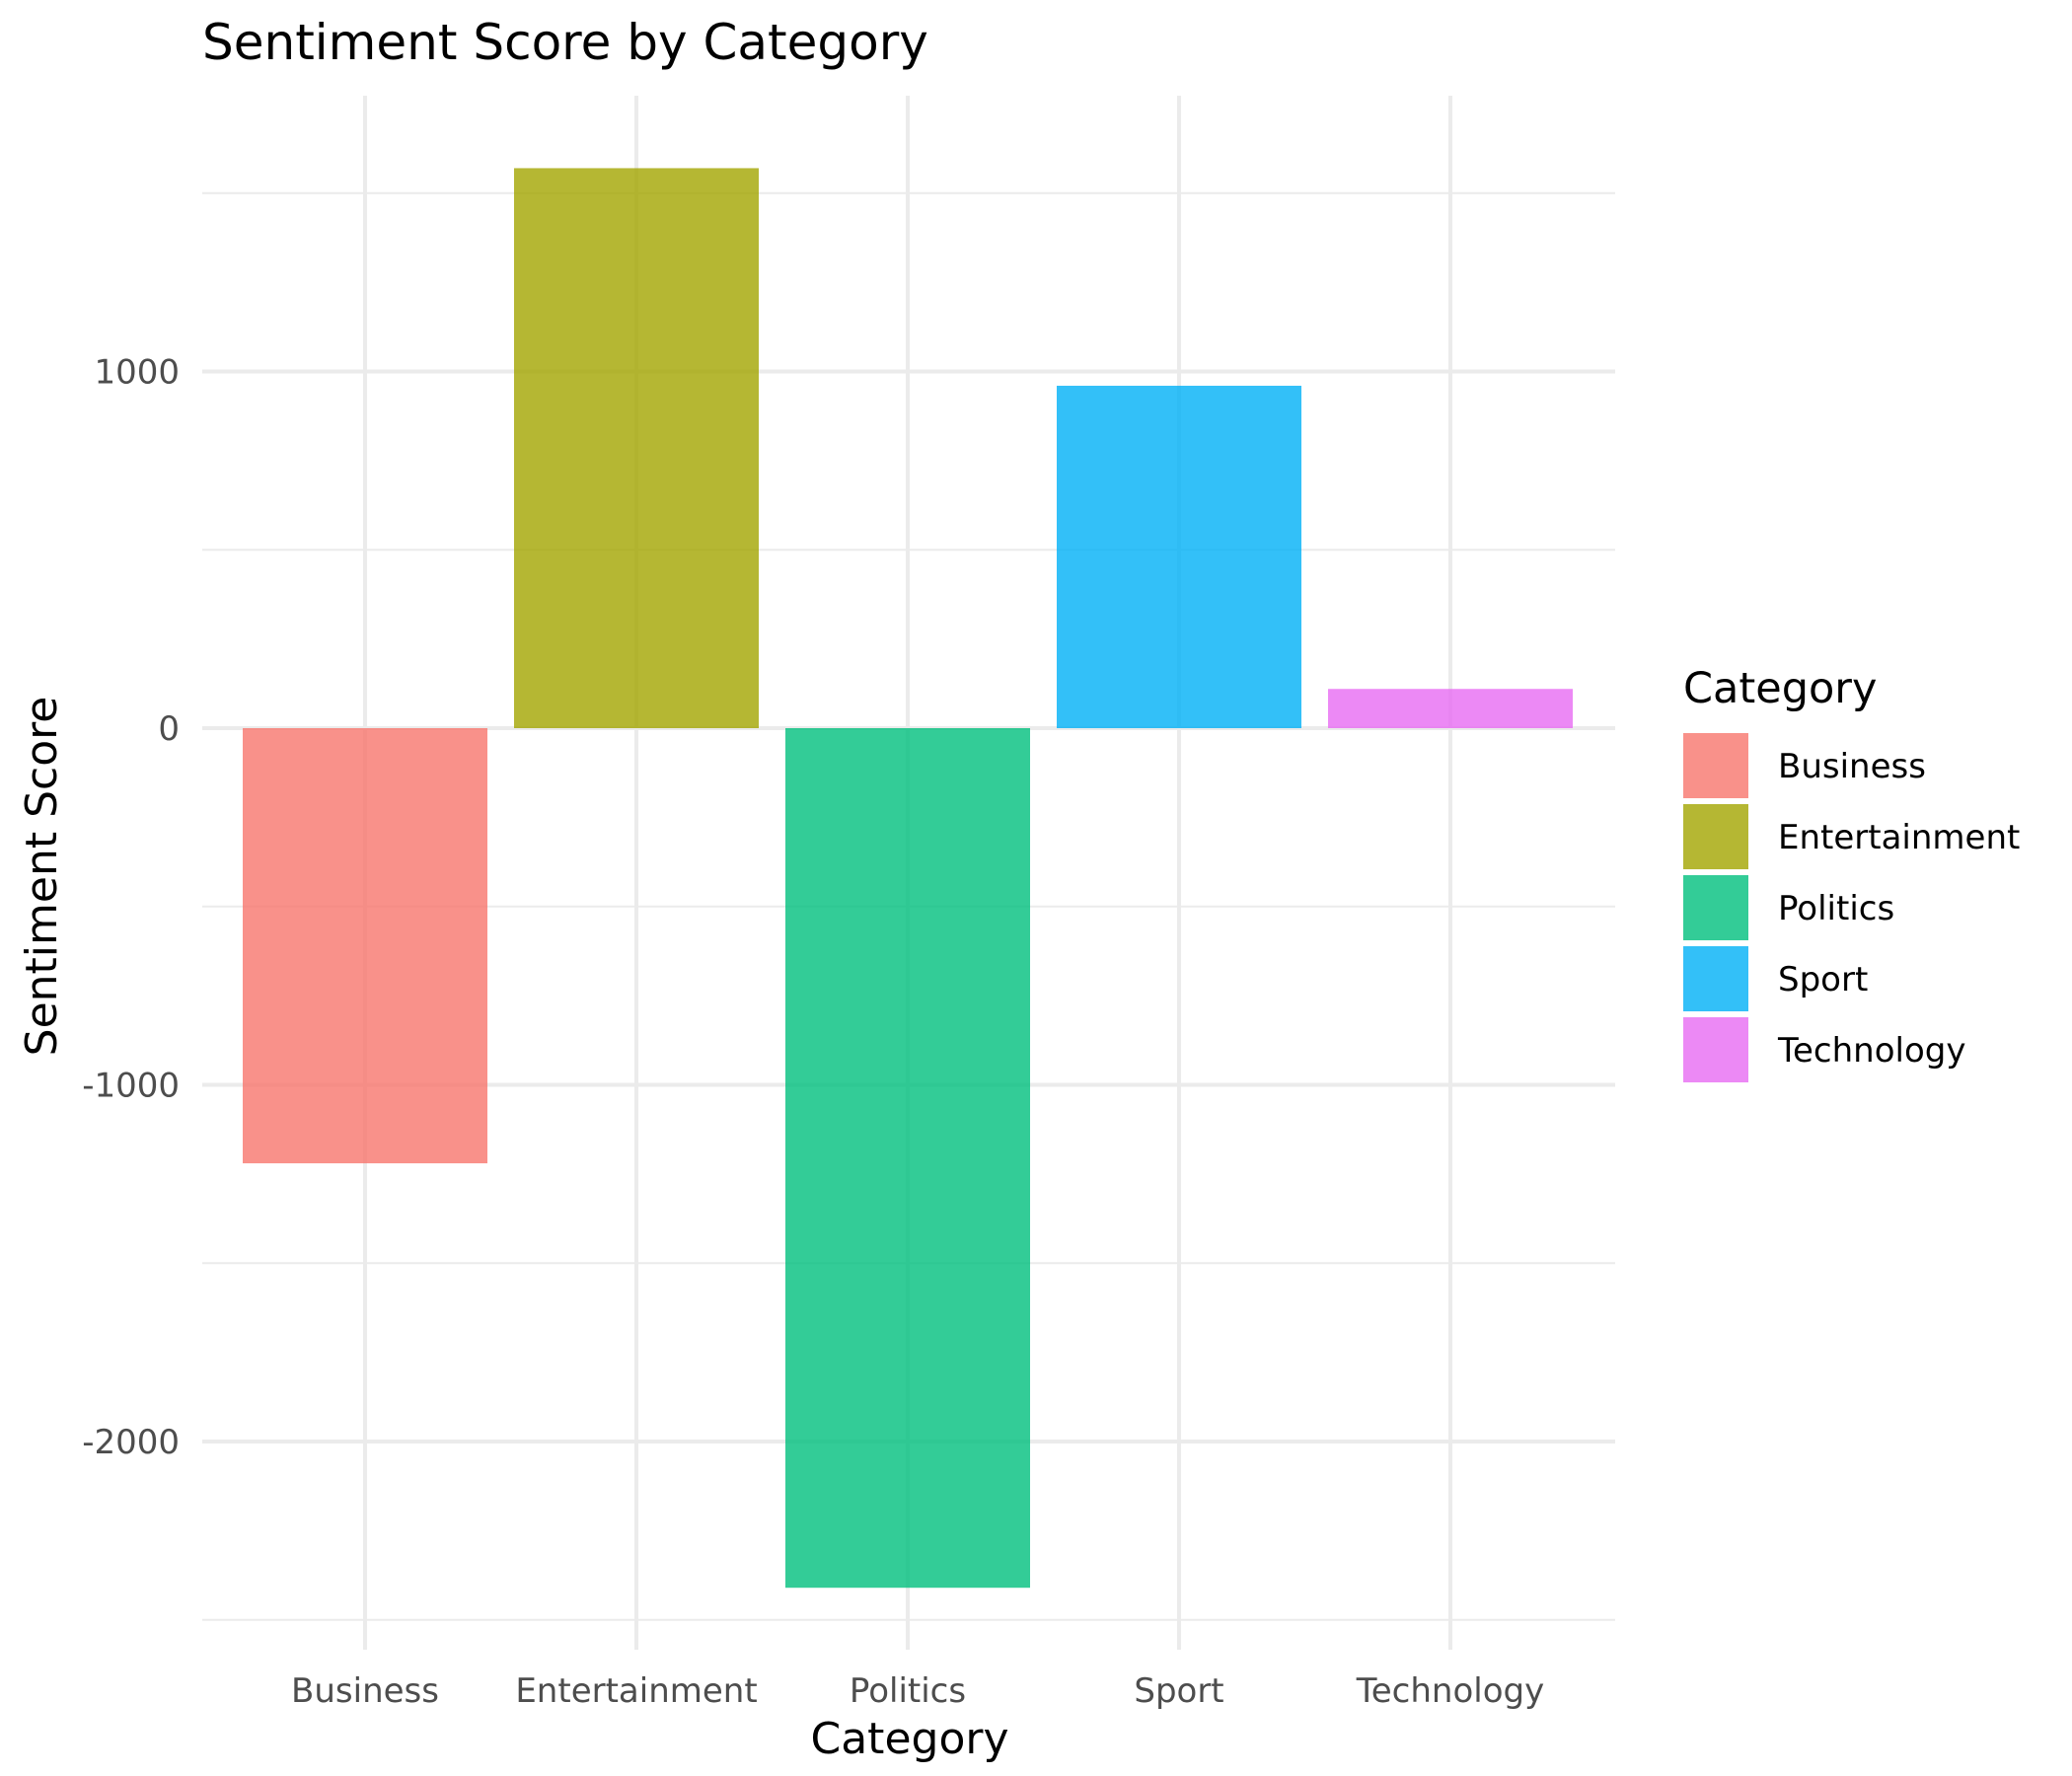  I want to click on legend-item-politics: Politics, so click(1788, 907).